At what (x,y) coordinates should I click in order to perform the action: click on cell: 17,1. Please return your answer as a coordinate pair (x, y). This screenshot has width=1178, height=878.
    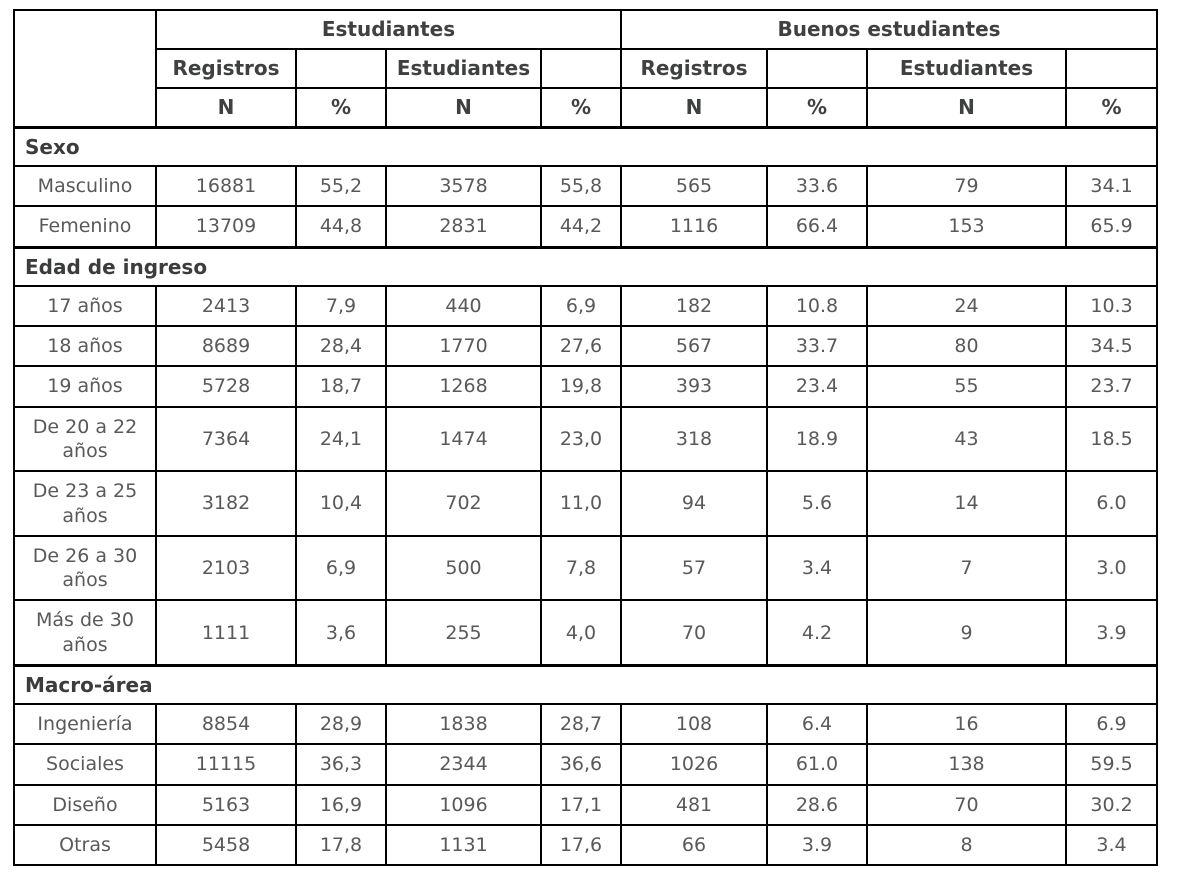
    Looking at the image, I should click on (581, 805).